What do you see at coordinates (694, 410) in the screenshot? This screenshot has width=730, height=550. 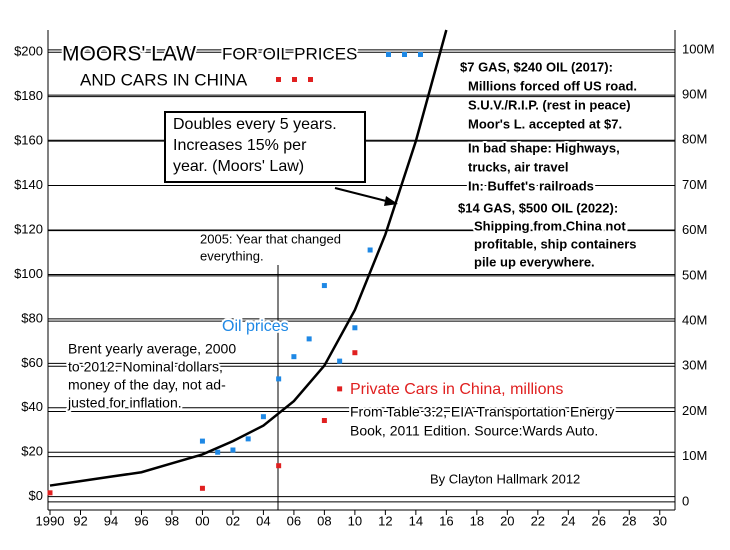 I see `y2-tick-label: 20M` at bounding box center [694, 410].